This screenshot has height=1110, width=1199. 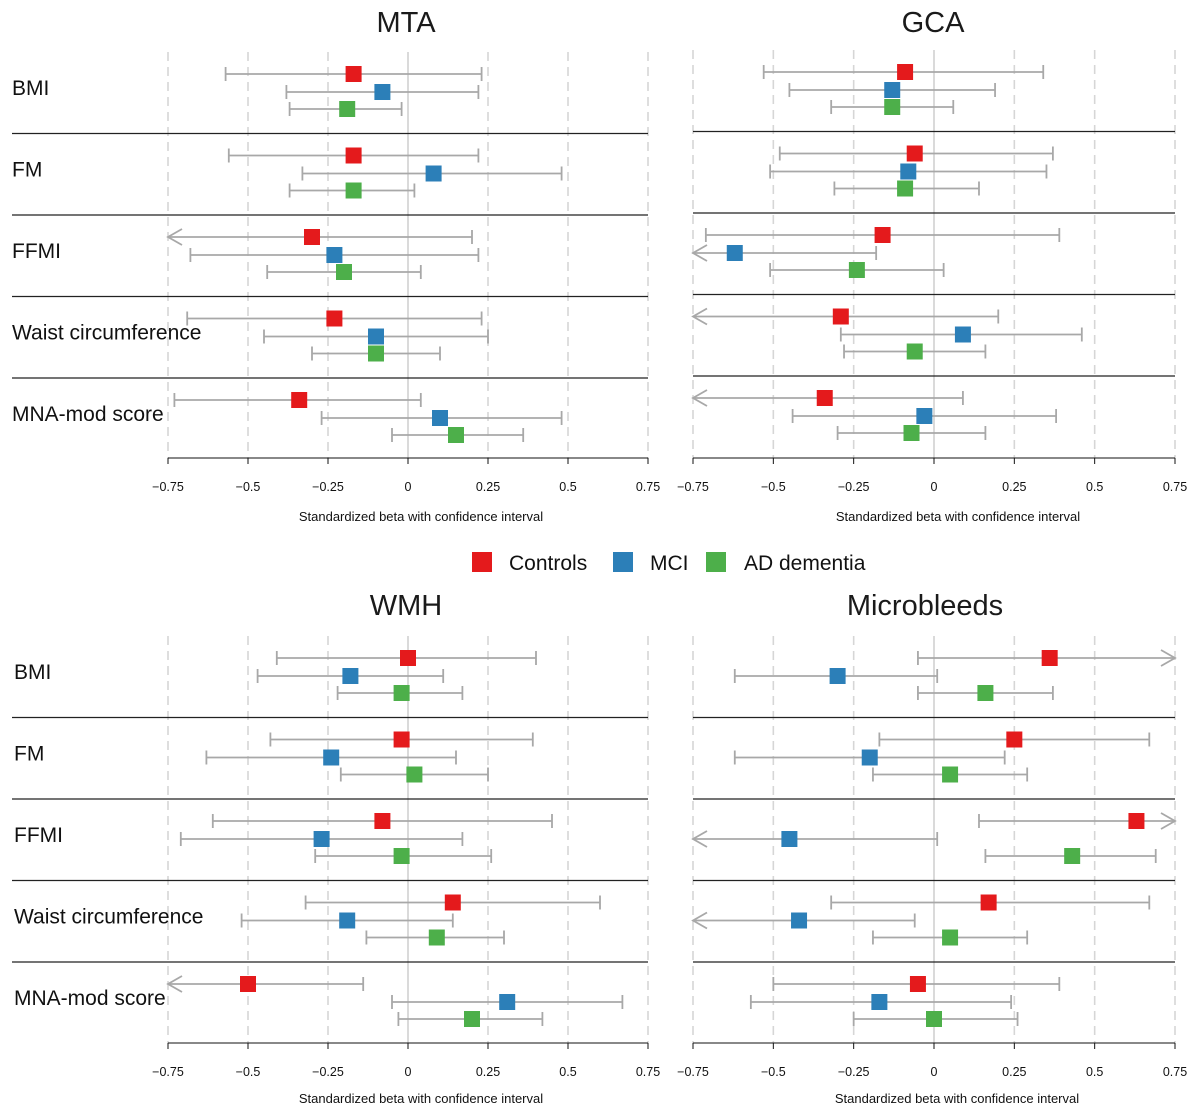 What do you see at coordinates (925, 606) in the screenshot?
I see `panel-title-microbleeds: Microbleeds` at bounding box center [925, 606].